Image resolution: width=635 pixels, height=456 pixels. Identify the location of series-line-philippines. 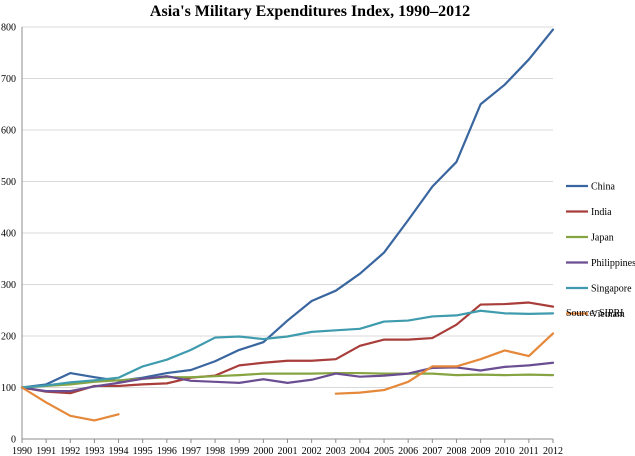
(287, 377).